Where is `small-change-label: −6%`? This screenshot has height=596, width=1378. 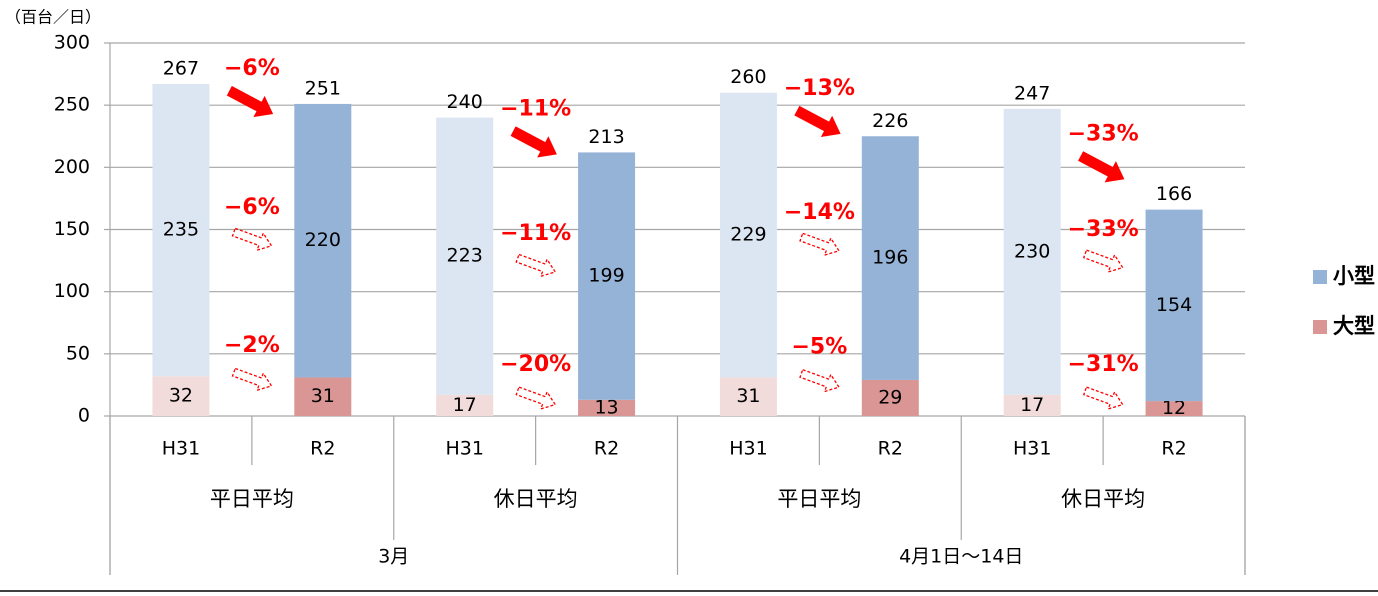
small-change-label: −6% is located at coordinates (252, 207).